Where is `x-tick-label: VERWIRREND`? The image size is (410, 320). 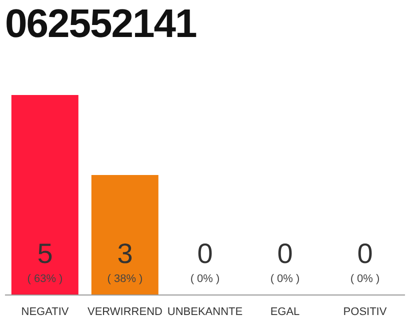
x-tick-label: VERWIRREND is located at coordinates (125, 312).